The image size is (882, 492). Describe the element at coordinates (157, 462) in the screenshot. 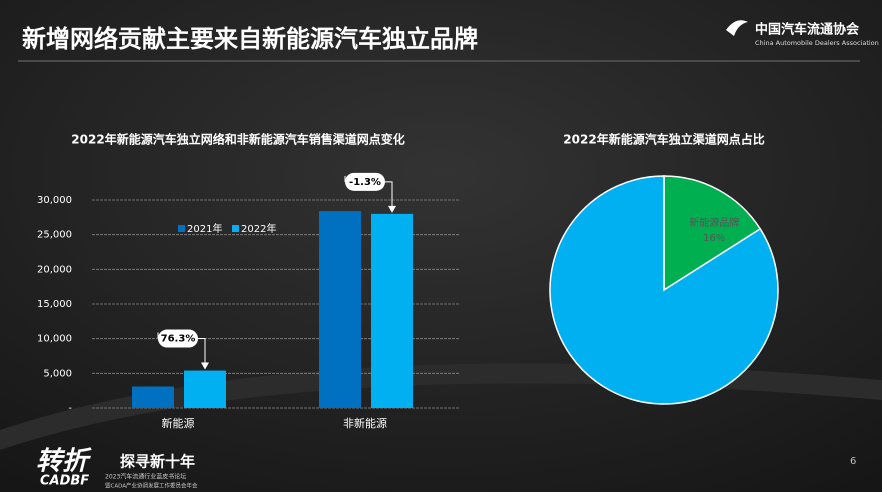

I see `slogan: 探寻新十年` at that location.